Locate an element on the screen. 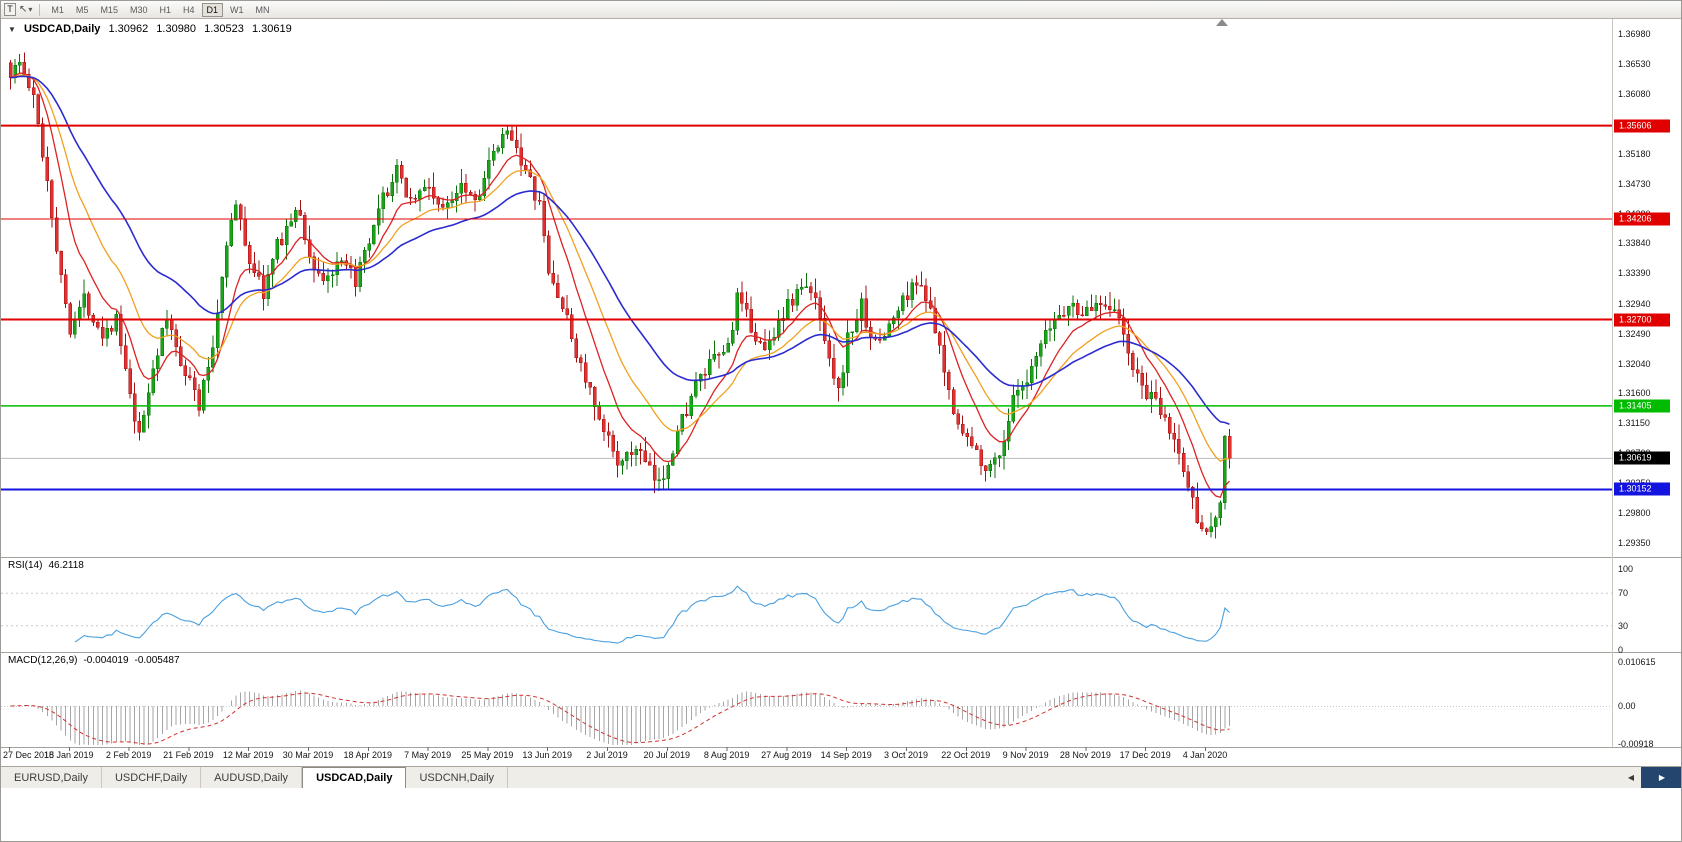 The width and height of the screenshot is (1682, 842). shift-marker-icon is located at coordinates (1222, 22).